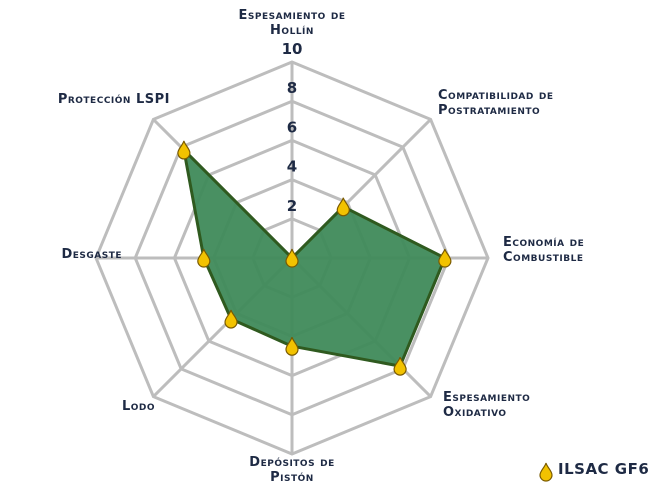 Image resolution: width=665 pixels, height=487 pixels. What do you see at coordinates (544, 250) in the screenshot?
I see `axis-label: Economía de Combustible` at bounding box center [544, 250].